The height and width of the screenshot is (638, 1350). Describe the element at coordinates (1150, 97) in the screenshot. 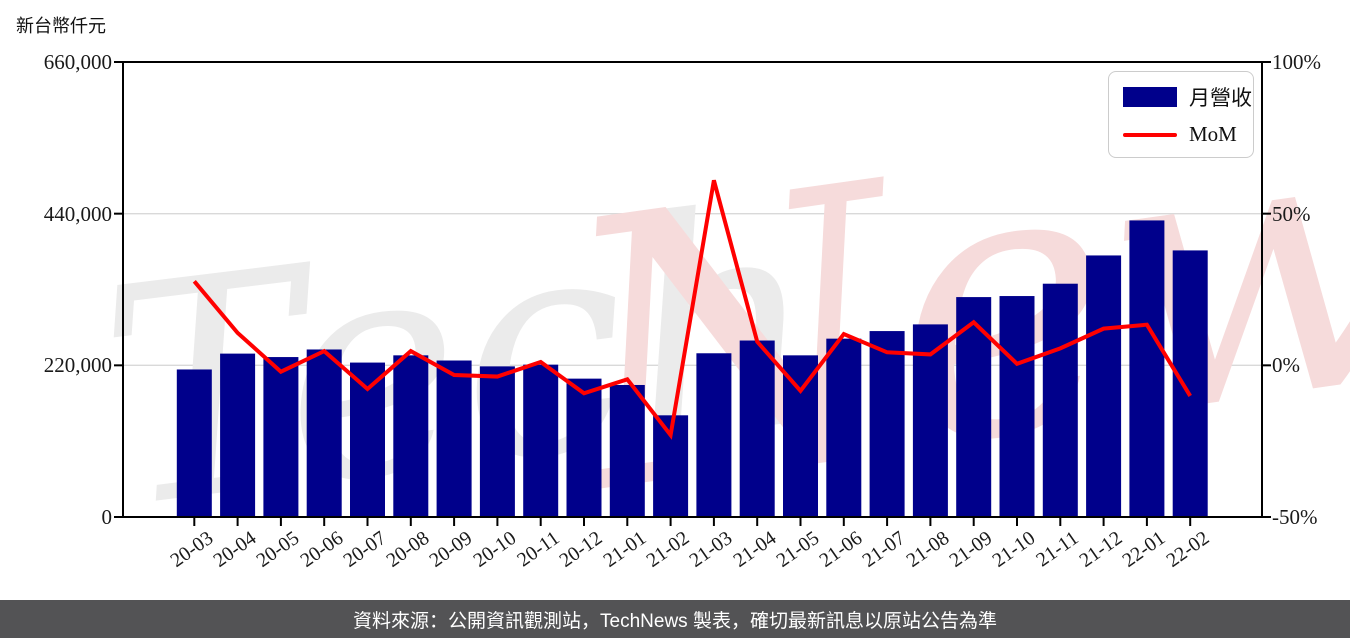

I see `revenue-bar-swatch` at that location.